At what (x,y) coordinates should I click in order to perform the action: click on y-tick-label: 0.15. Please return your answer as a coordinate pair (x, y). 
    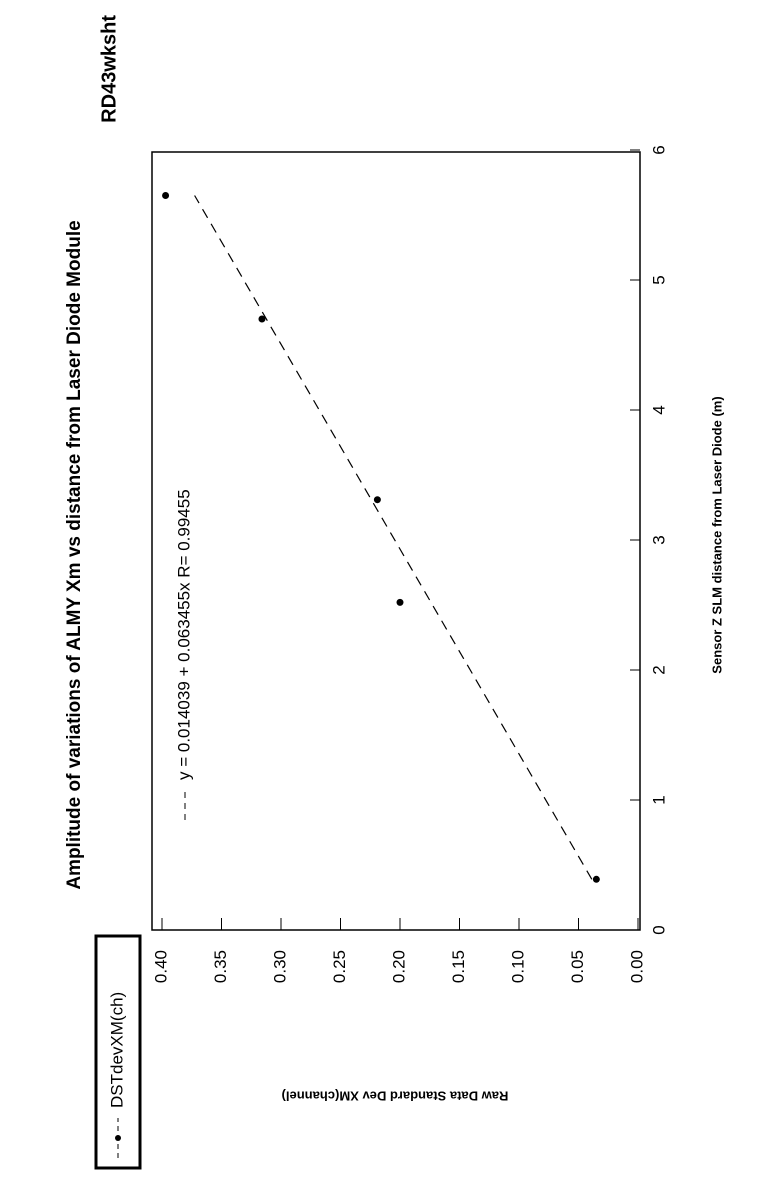
    Looking at the image, I should click on (458, 966).